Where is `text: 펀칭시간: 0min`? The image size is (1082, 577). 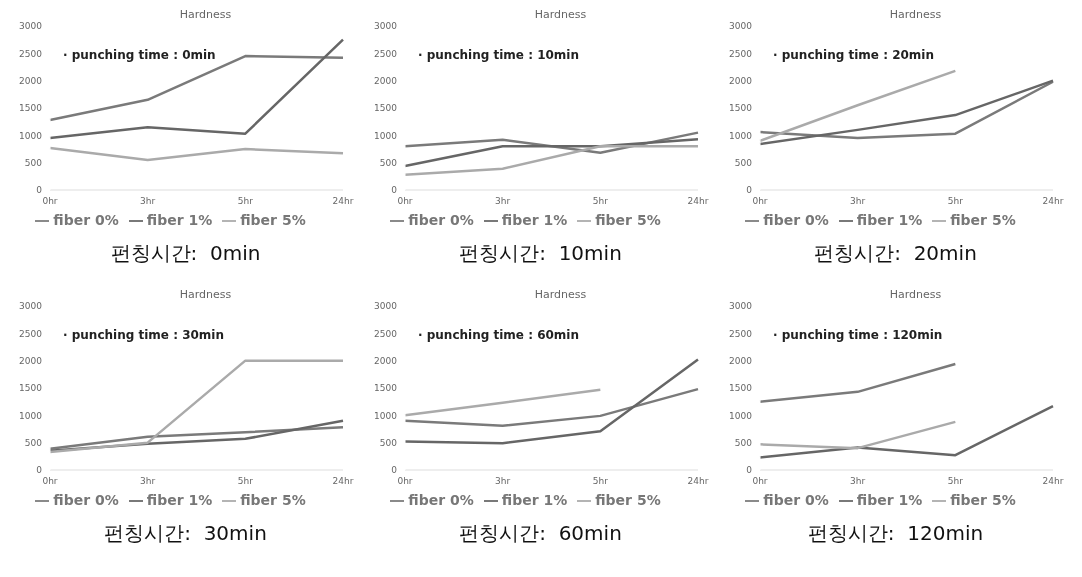 text: 펀칭시간: 0min is located at coordinates (185, 253).